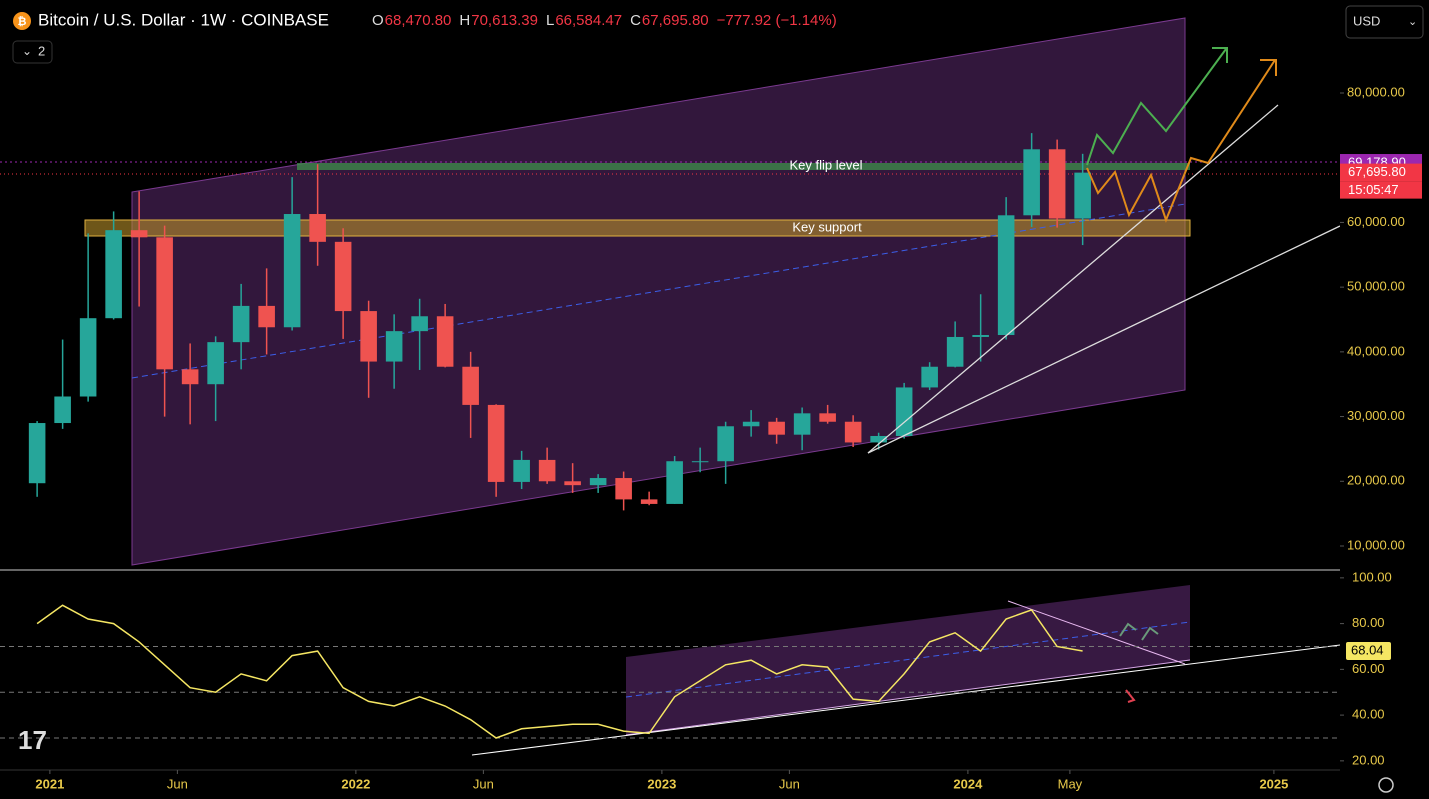  I want to click on coin-symbol: ₿, so click(22, 22).